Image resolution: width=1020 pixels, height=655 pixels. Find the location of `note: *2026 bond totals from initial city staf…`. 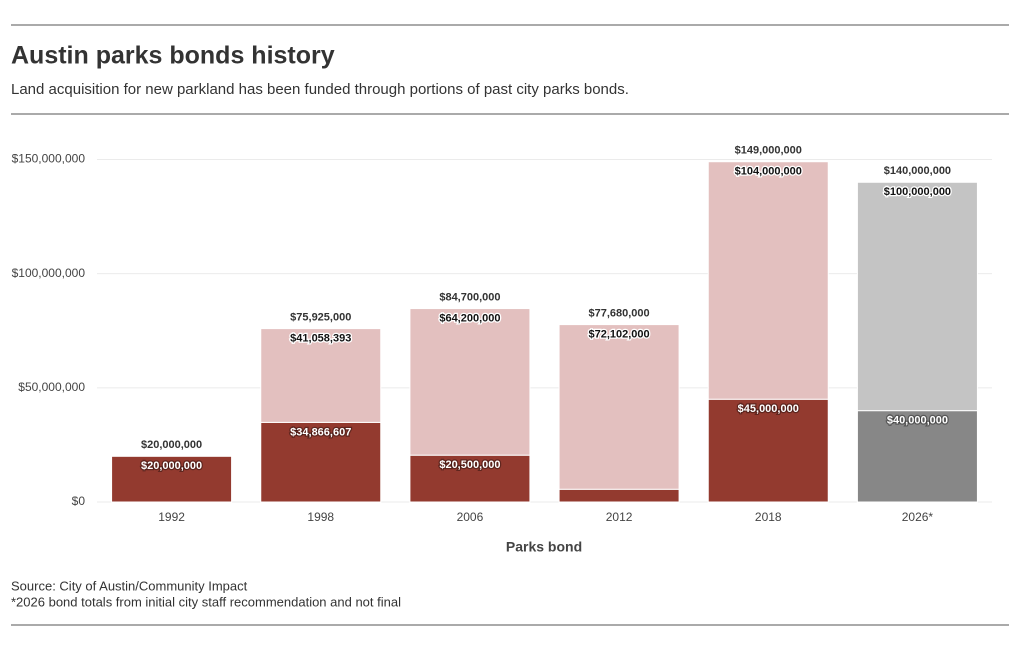

note: *2026 bond totals from initial city staf… is located at coordinates (206, 601).